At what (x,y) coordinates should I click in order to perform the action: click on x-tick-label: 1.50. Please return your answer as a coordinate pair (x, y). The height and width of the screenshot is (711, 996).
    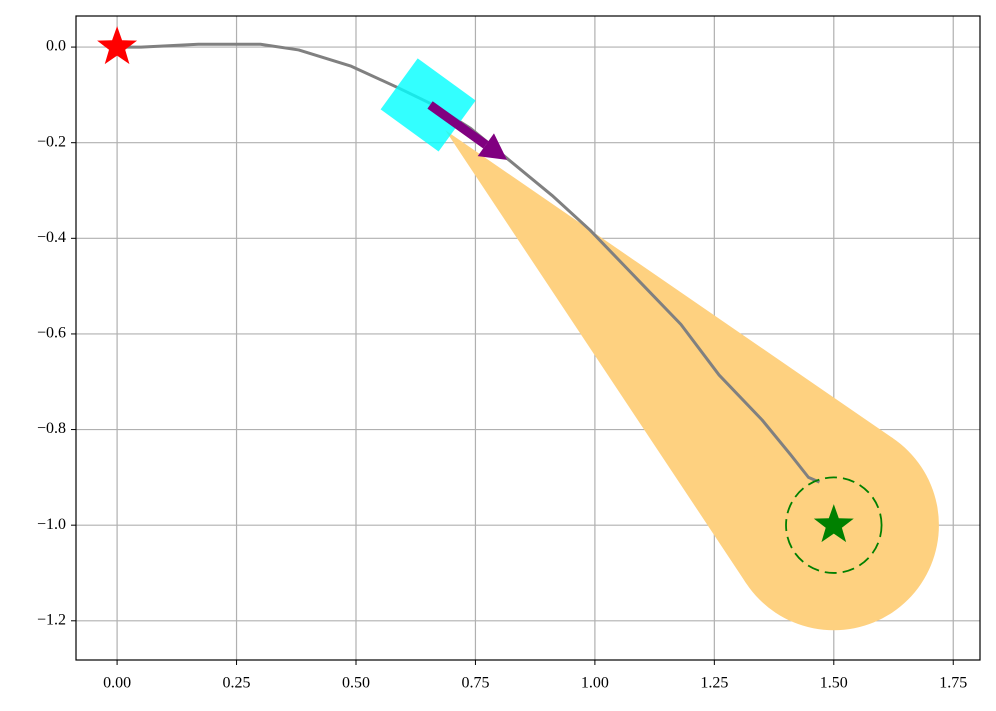
    Looking at the image, I should click on (834, 683).